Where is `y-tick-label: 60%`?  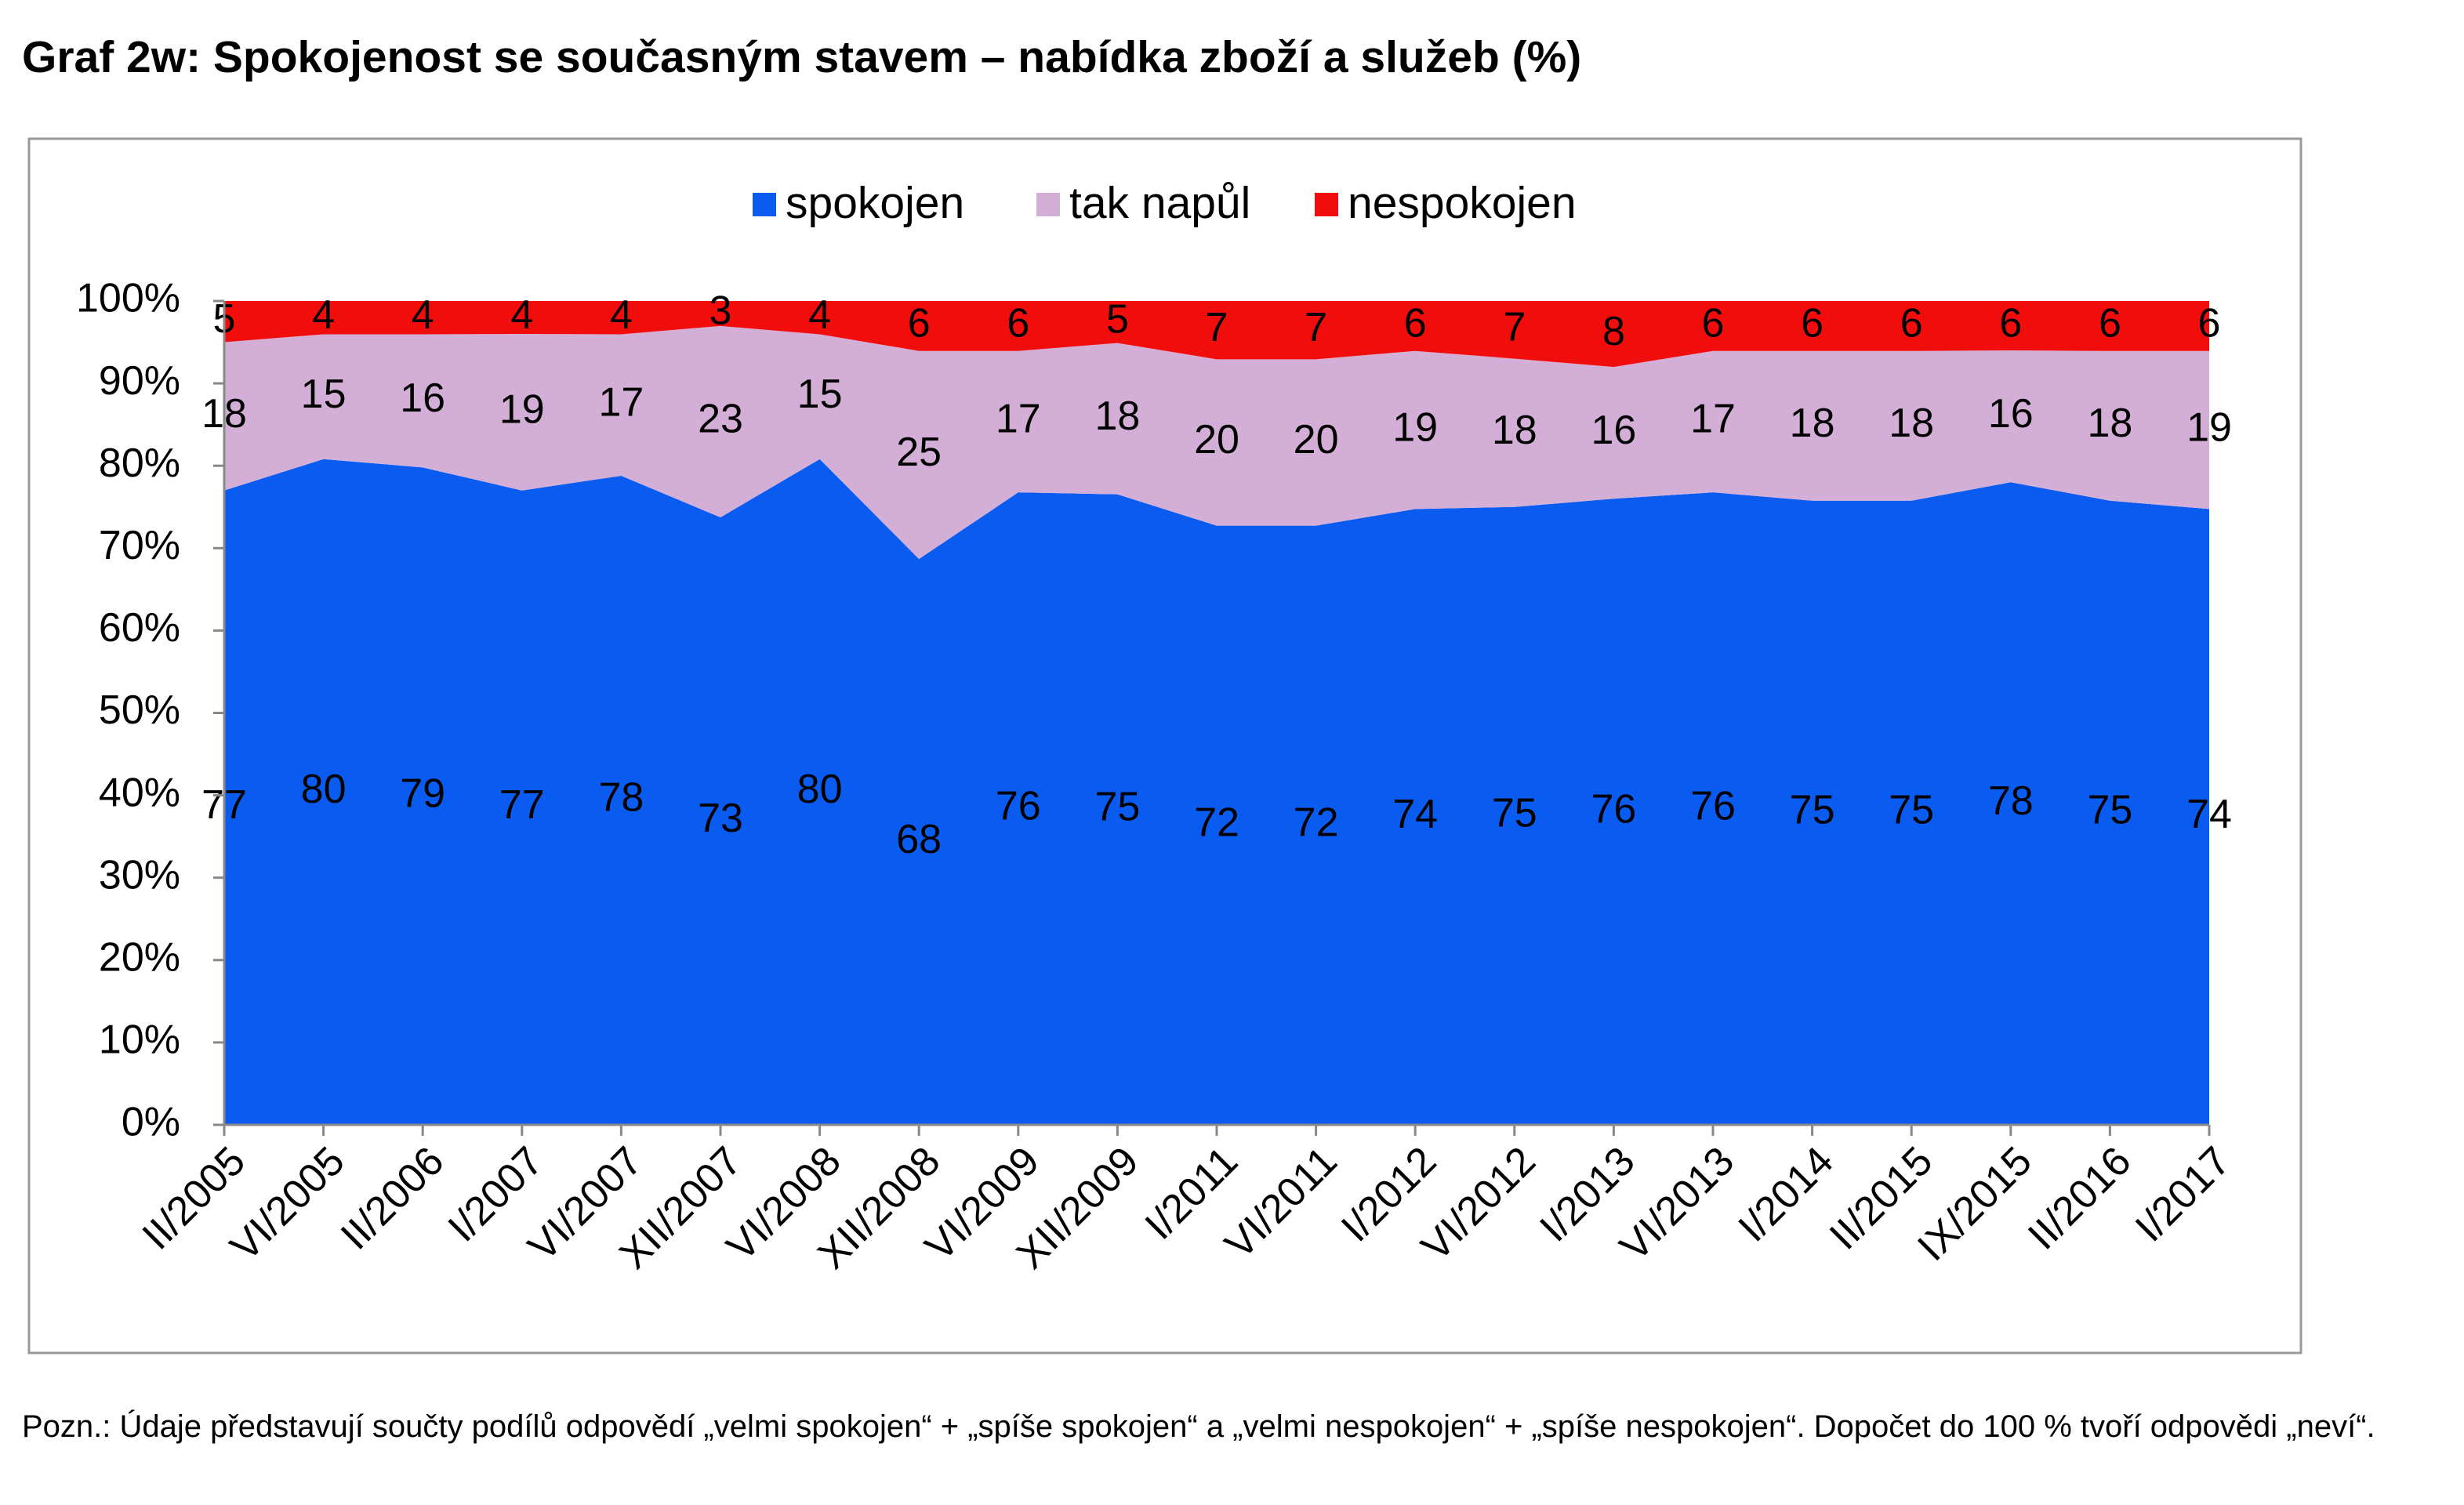 y-tick-label: 60% is located at coordinates (139, 628).